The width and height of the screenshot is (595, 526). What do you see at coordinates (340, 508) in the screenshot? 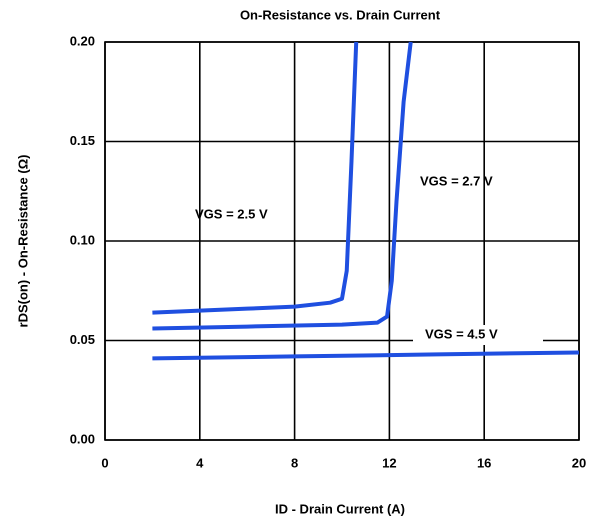
I see `x-axis-label: ID - Drain Current (A)` at bounding box center [340, 508].